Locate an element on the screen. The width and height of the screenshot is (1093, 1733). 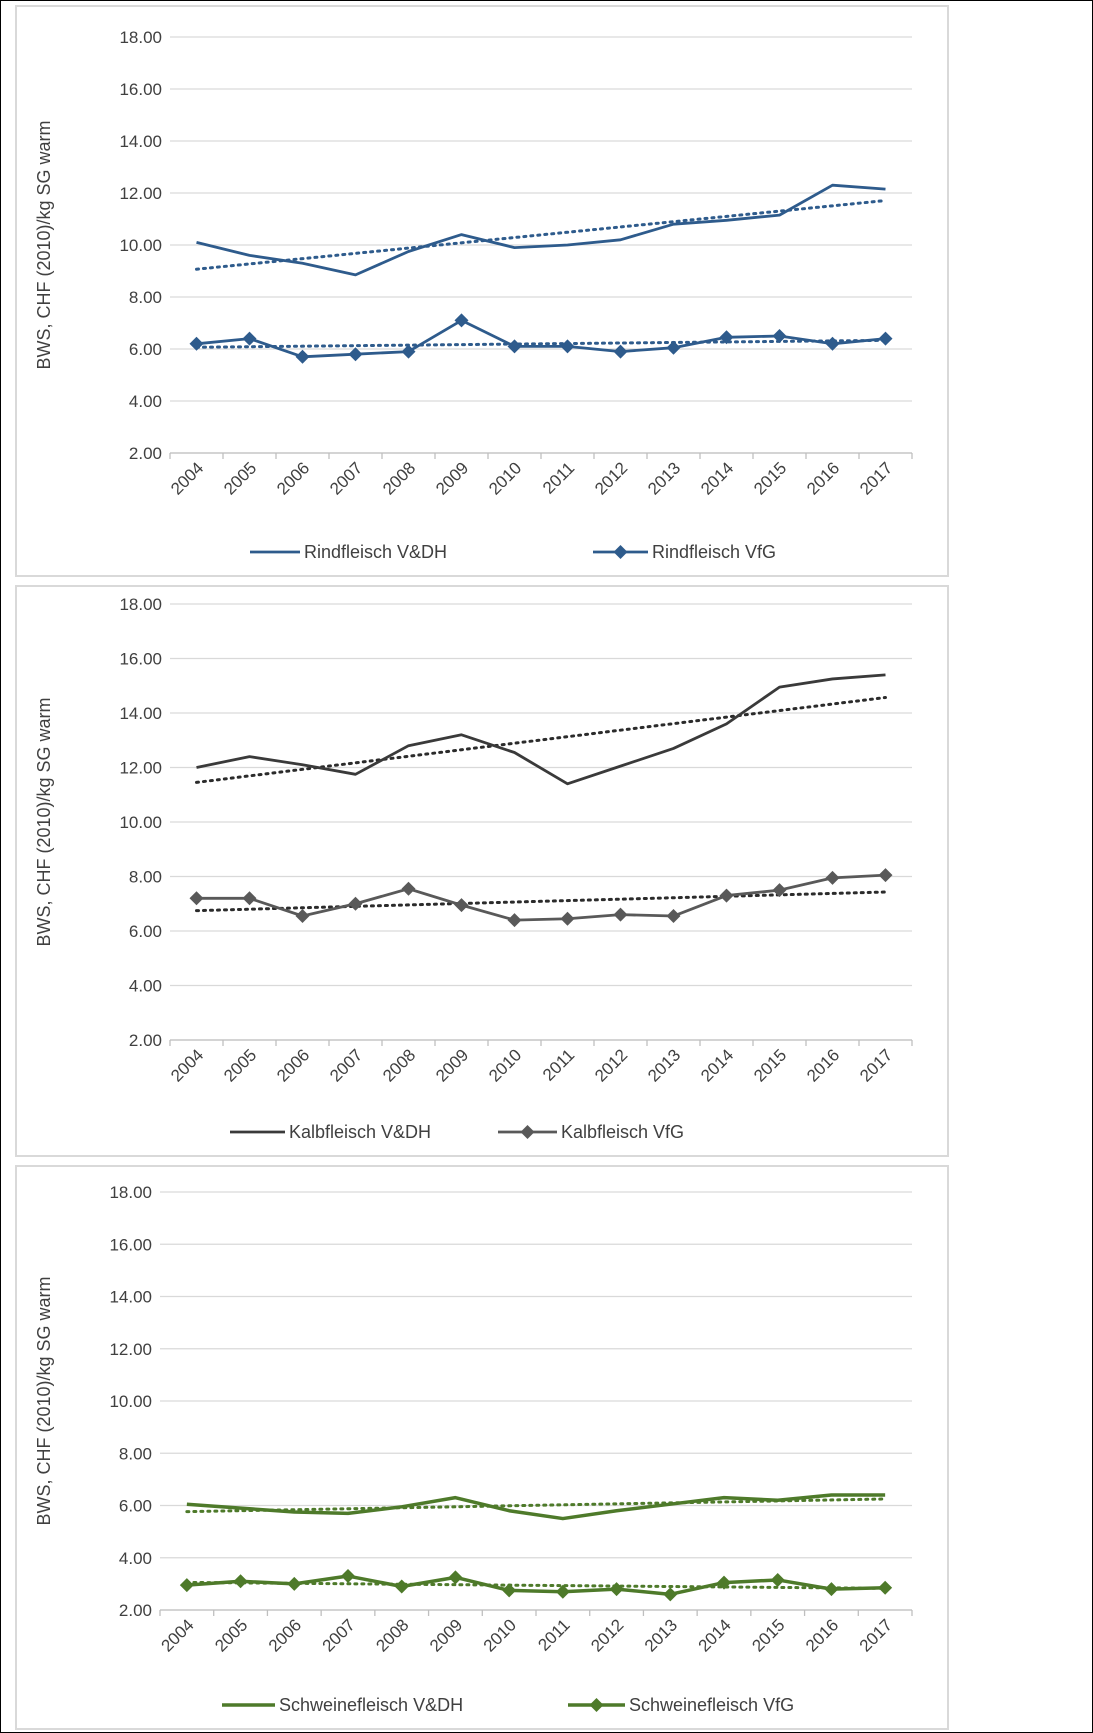
y-tick-label: 18.00 is located at coordinates (130, 1192).